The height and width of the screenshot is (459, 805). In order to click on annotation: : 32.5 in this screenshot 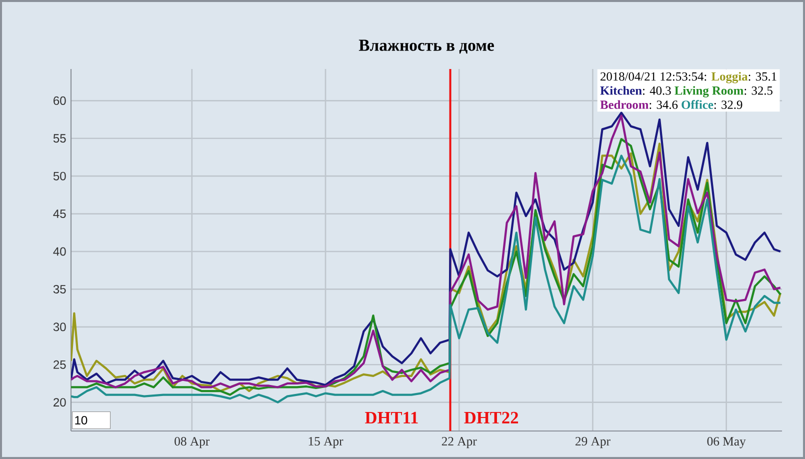, I will do `click(758, 90)`.